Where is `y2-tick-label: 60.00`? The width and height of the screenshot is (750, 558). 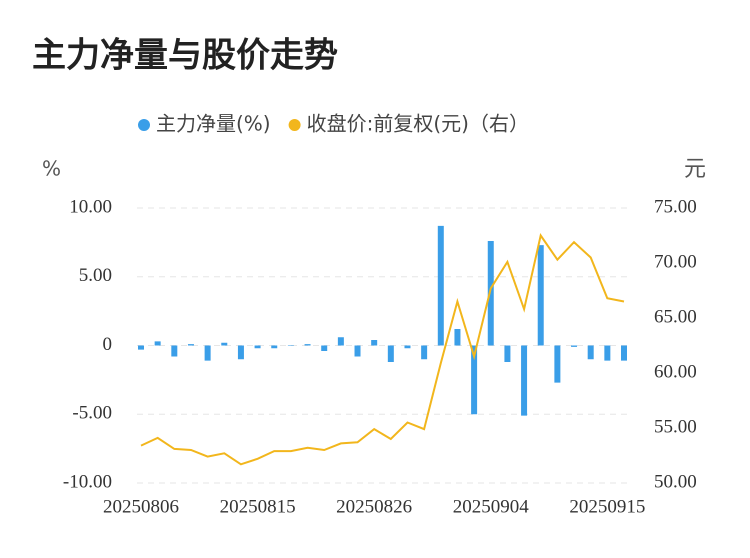
y2-tick-label: 60.00 is located at coordinates (675, 371).